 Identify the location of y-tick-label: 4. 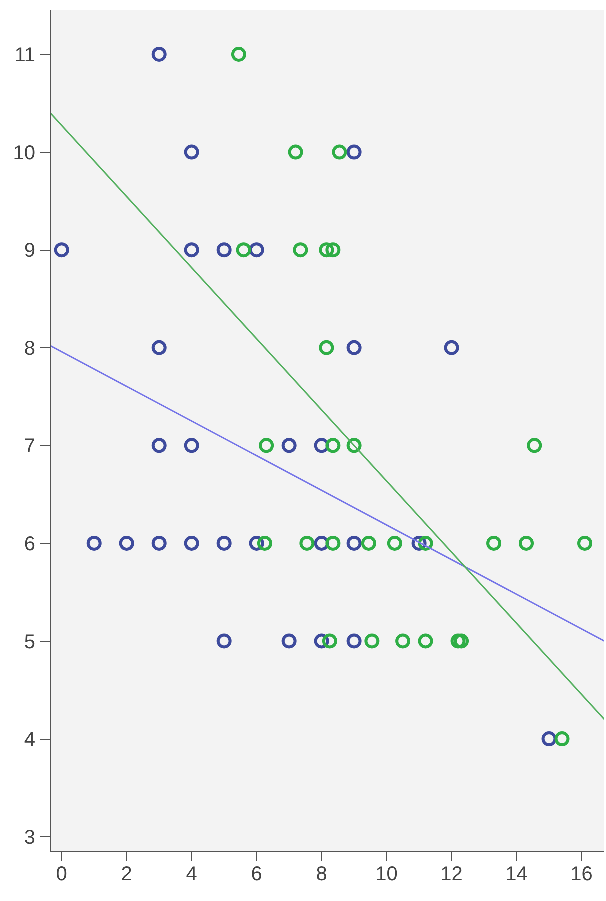
(30, 740).